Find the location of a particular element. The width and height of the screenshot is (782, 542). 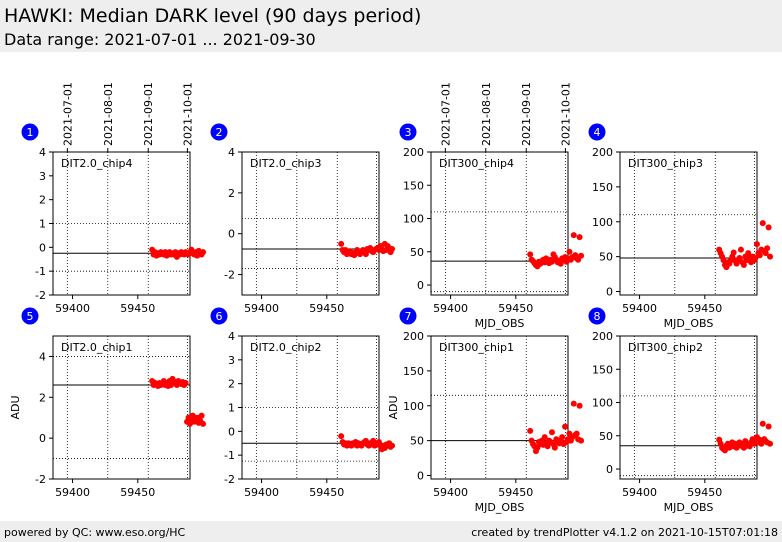

panel-number: 5 is located at coordinates (30, 316).